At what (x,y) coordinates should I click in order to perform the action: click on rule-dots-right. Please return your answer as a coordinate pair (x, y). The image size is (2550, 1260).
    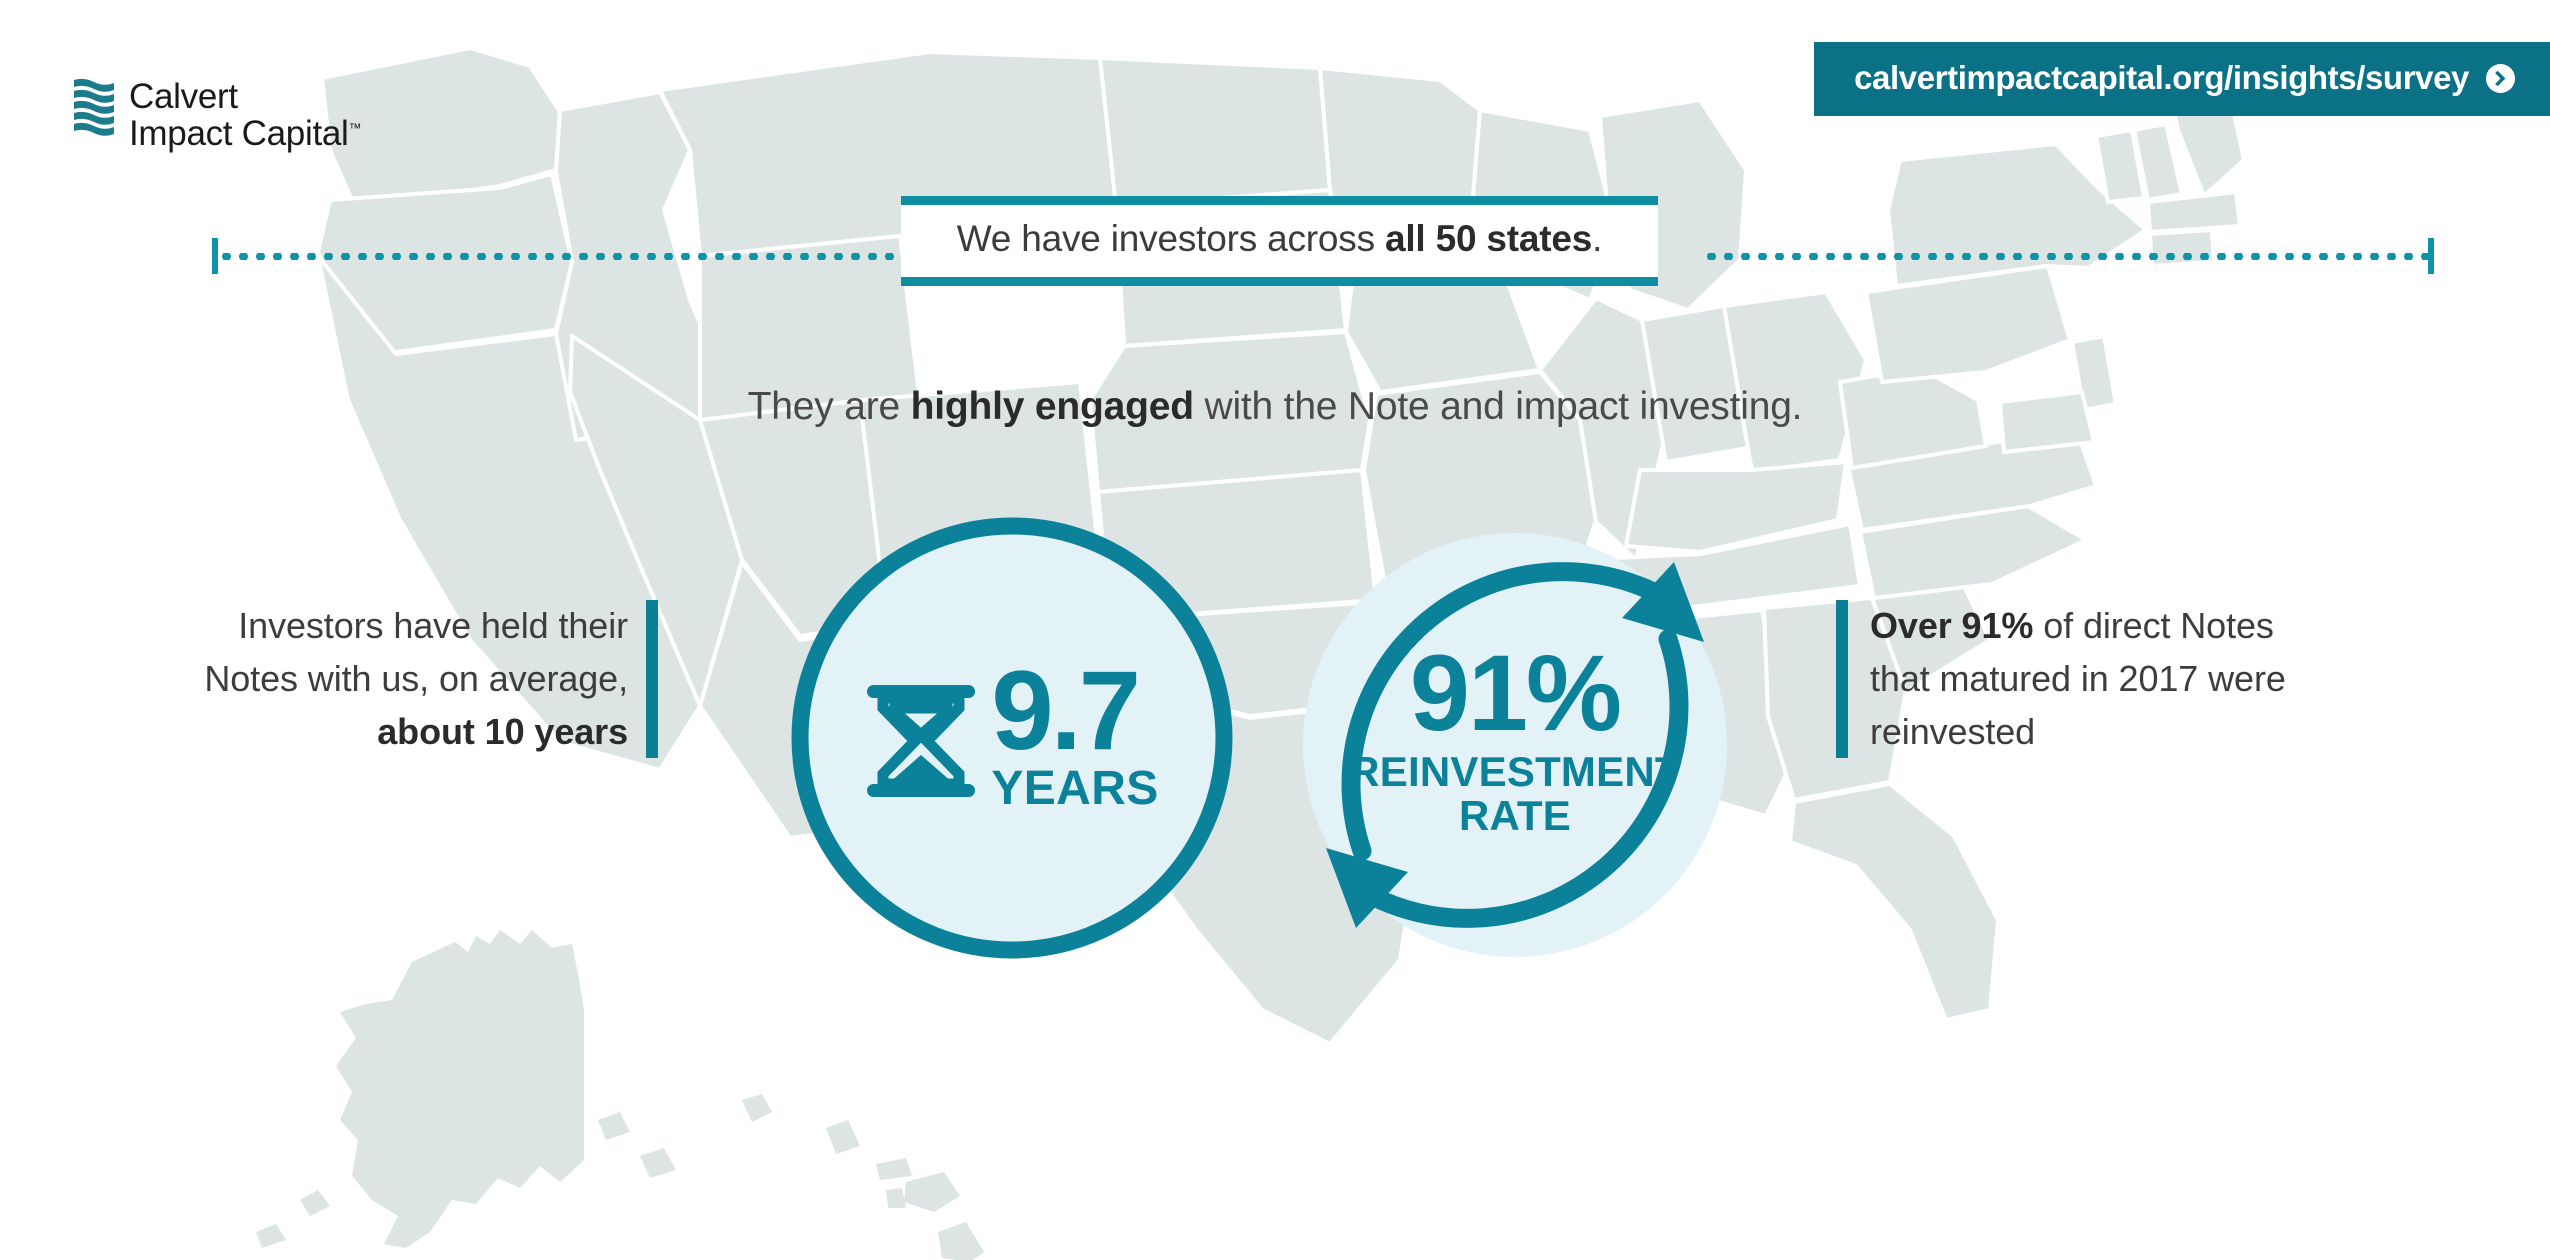
    Looking at the image, I should click on (2065, 256).